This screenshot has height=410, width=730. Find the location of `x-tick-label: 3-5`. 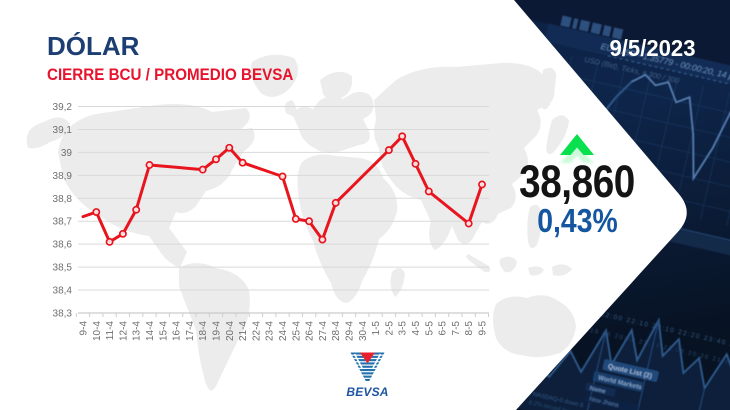

x-tick-label: 3-5 is located at coordinates (403, 328).